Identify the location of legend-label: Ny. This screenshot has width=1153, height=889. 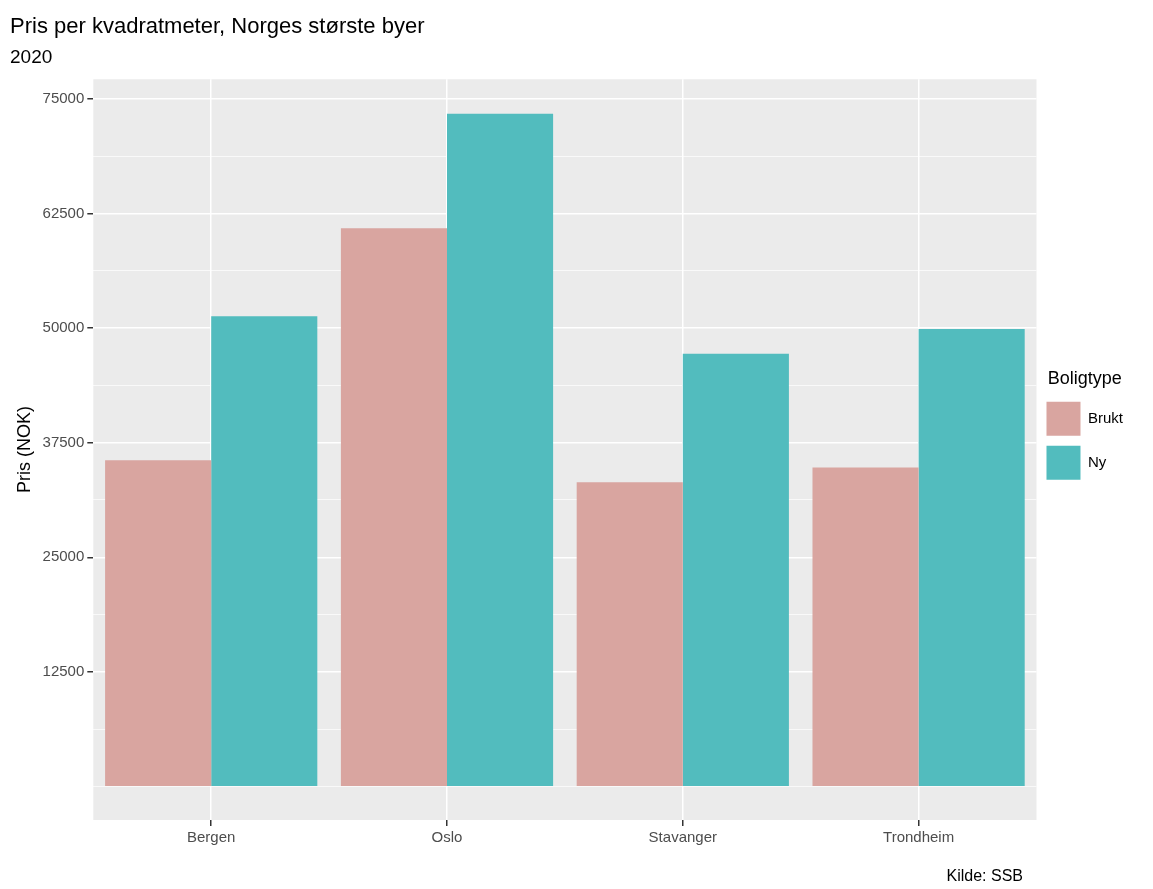
(1097, 461).